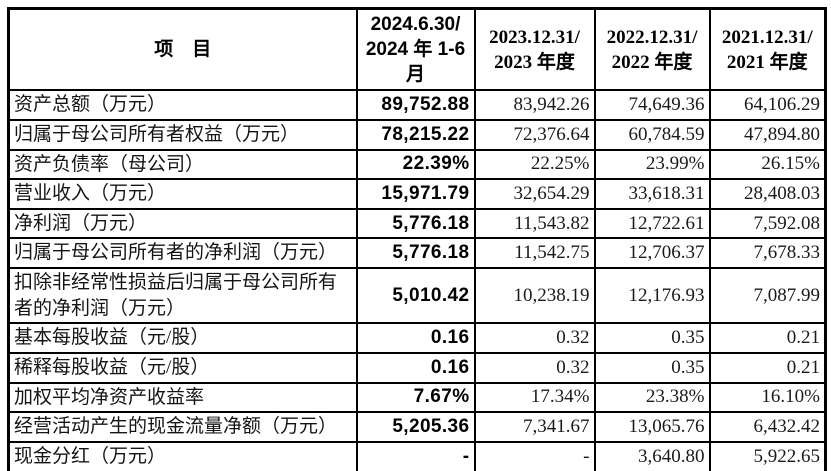 The image size is (831, 471). Describe the element at coordinates (534, 223) in the screenshot. I see `value-2023: 11,543.82` at that location.